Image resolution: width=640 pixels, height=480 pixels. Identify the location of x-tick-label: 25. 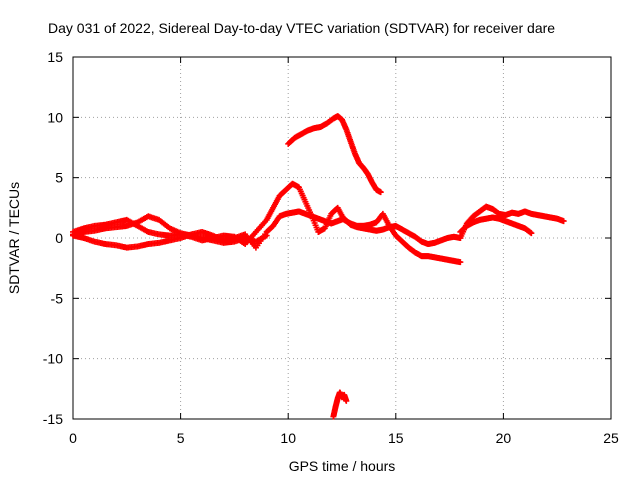
(611, 438).